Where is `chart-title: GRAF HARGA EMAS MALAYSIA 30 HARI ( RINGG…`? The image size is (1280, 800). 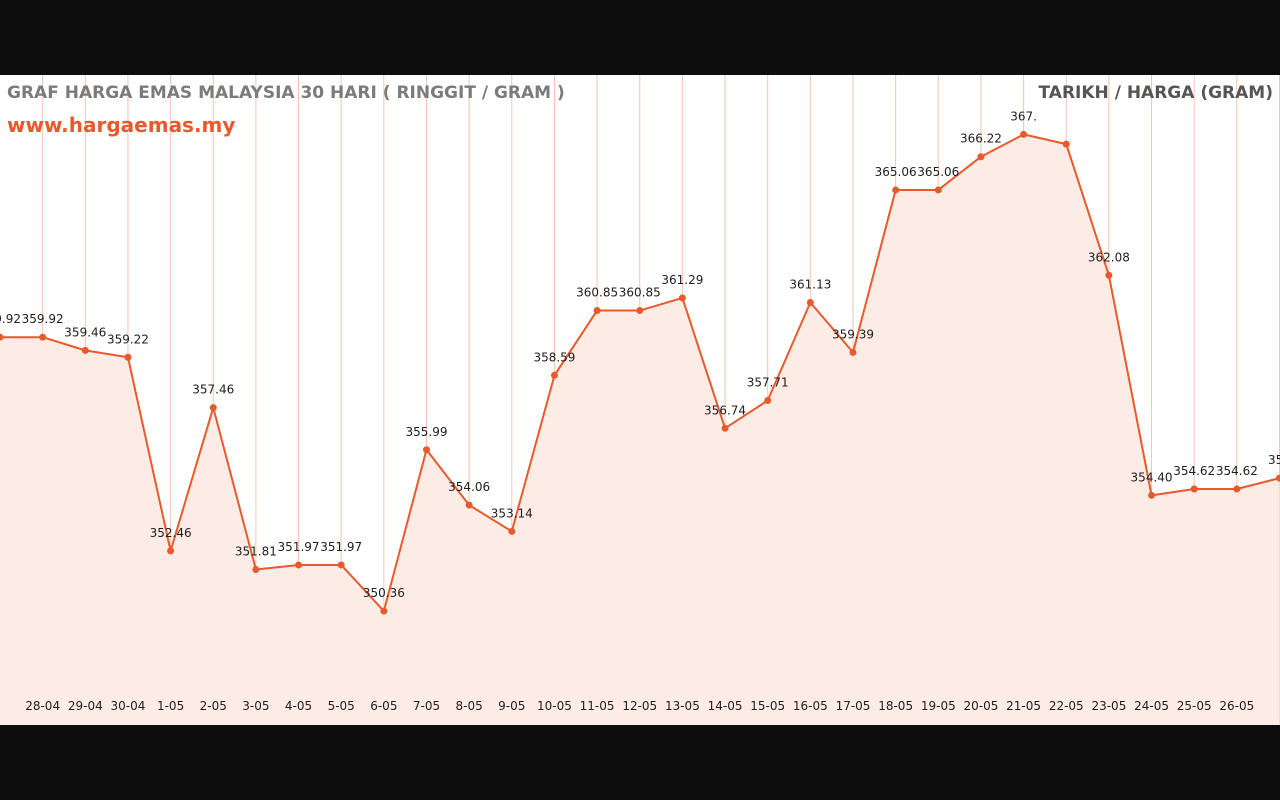 chart-title: GRAF HARGA EMAS MALAYSIA 30 HARI ( RINGG… is located at coordinates (286, 93).